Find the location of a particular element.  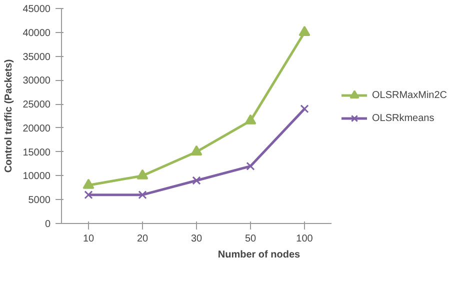

legend-label: OLSRkmeans is located at coordinates (403, 118).